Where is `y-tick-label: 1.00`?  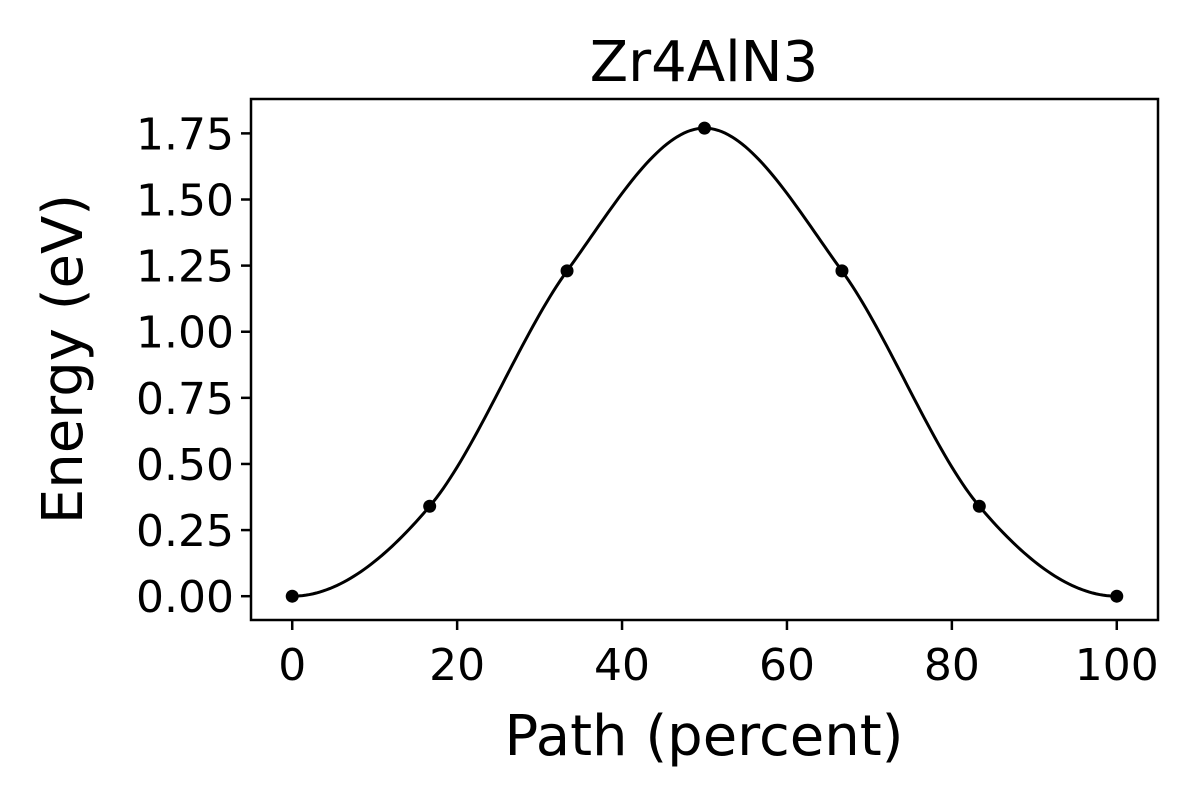 y-tick-label: 1.00 is located at coordinates (185, 333).